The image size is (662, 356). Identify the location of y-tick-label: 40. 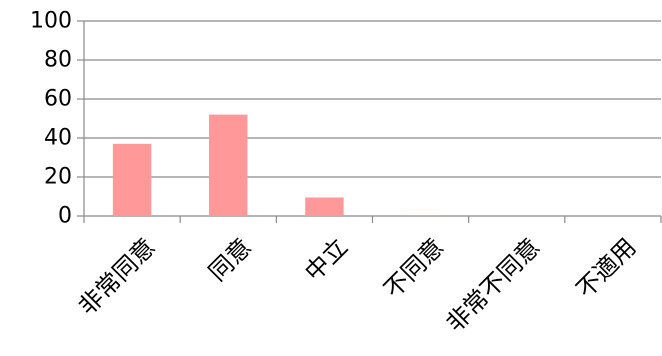
(58, 138).